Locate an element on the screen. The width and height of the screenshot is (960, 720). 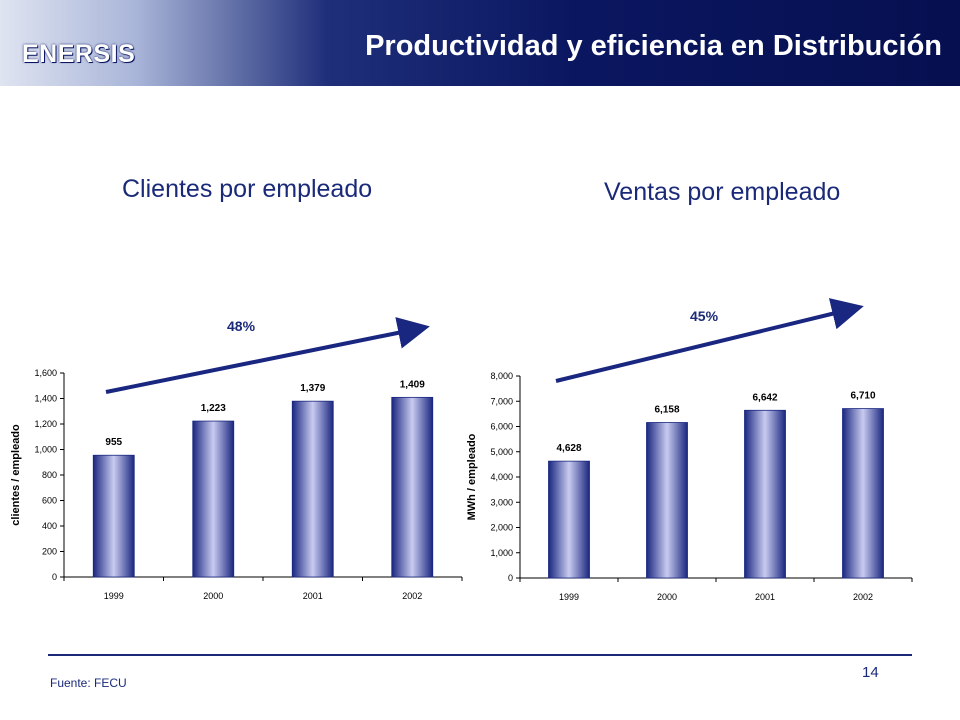
chart-1-x-tick-label: 2000 is located at coordinates (213, 596).